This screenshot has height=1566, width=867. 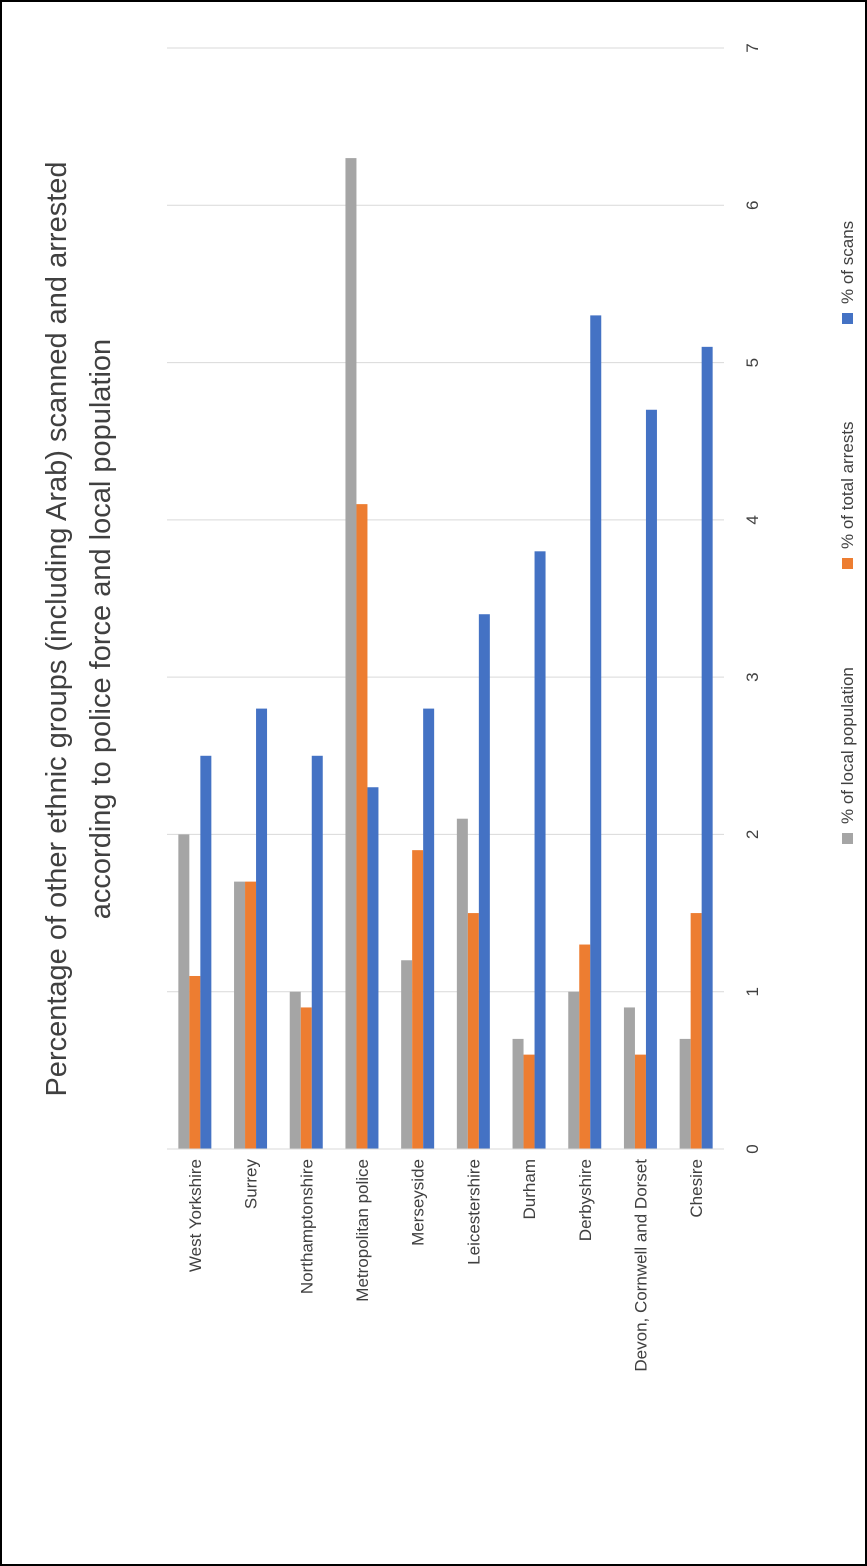 What do you see at coordinates (752, 205) in the screenshot?
I see `tick-label: 6` at bounding box center [752, 205].